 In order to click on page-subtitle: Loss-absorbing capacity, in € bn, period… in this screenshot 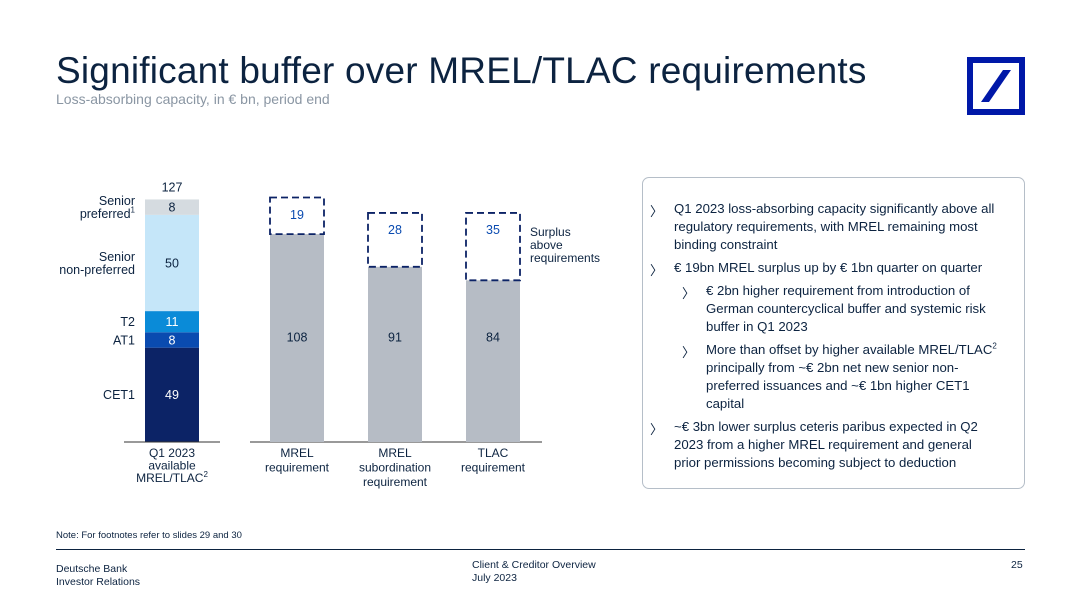, I will do `click(193, 99)`.